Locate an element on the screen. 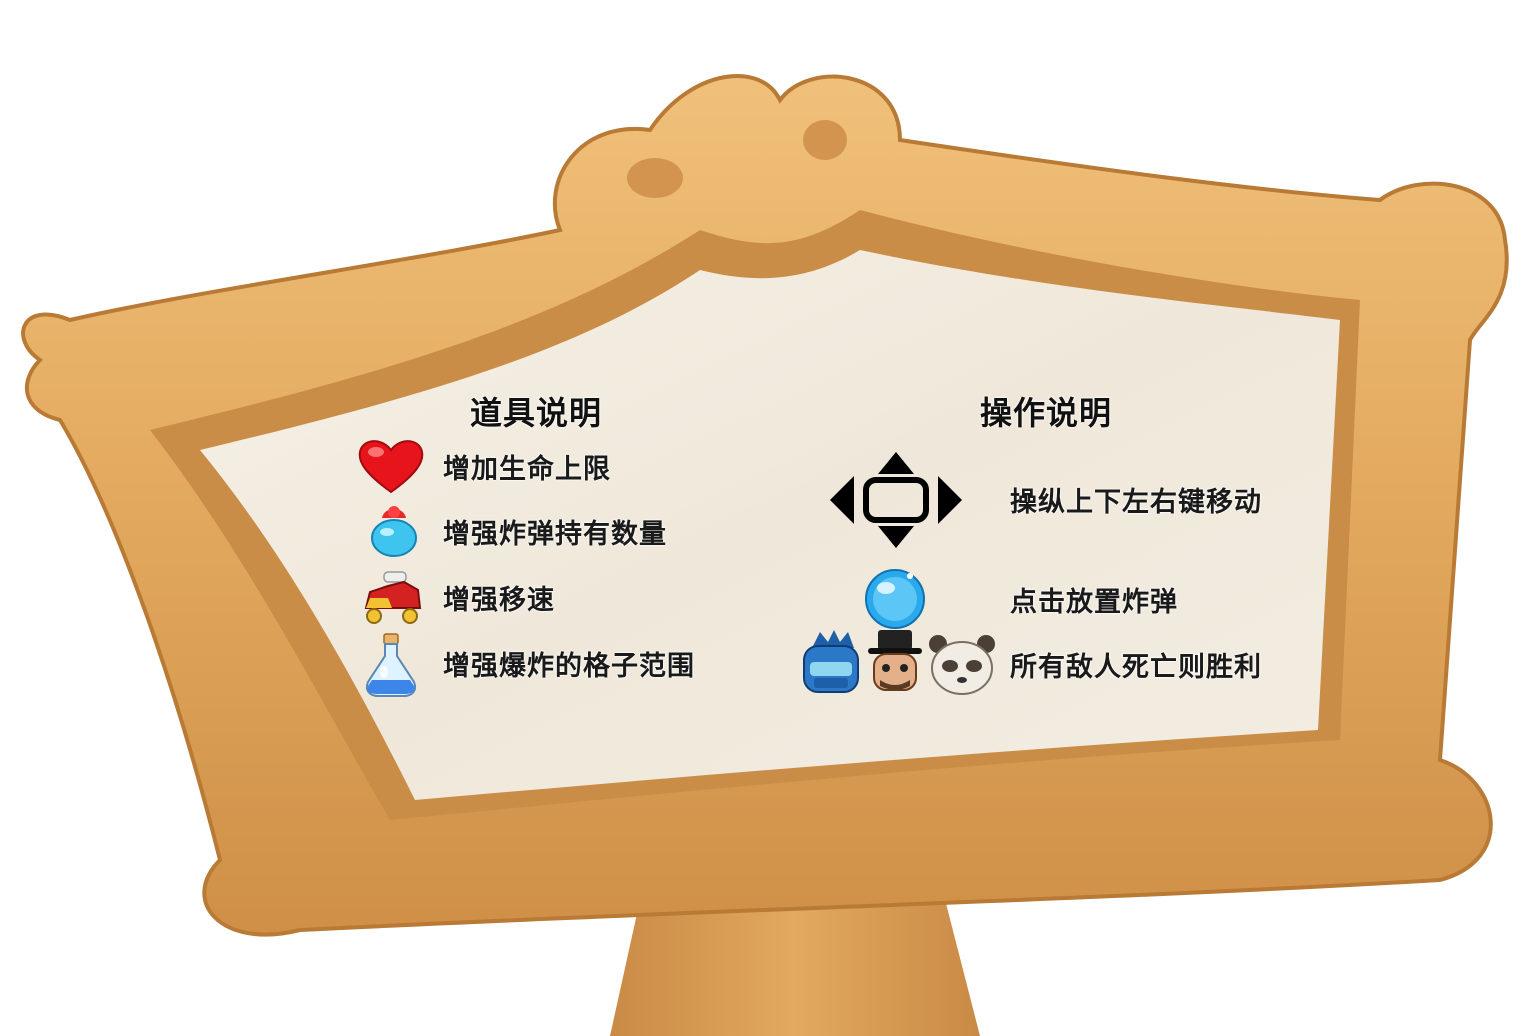  bomb-icon is located at coordinates (394, 531).